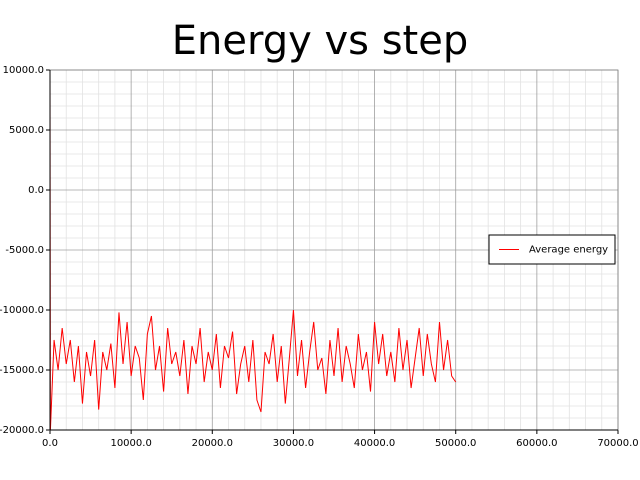 The width and height of the screenshot is (640, 480). What do you see at coordinates (22, 310) in the screenshot?
I see `y-tick-label: -10000.0` at bounding box center [22, 310].